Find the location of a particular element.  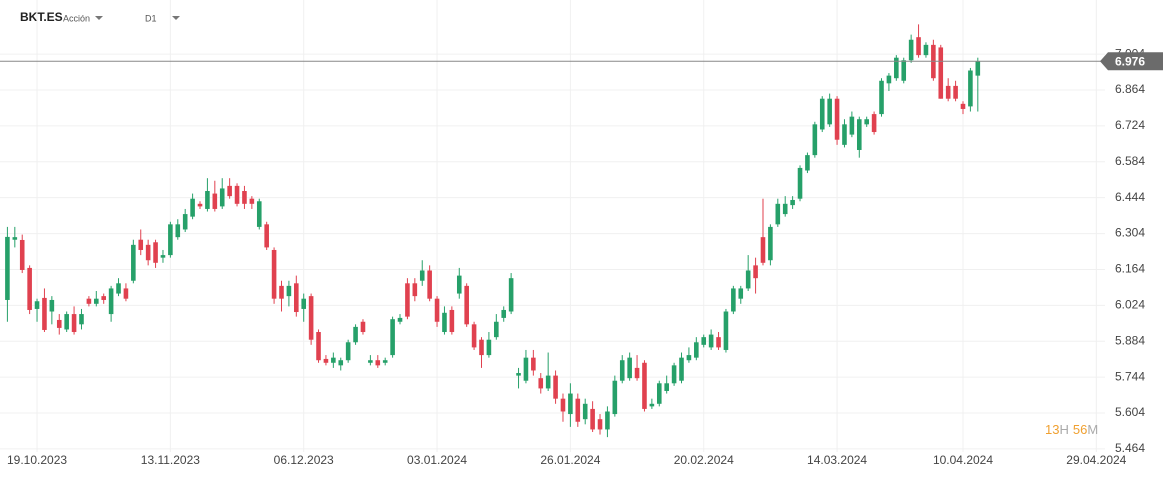

timeframe-dropdown is located at coordinates (176, 18).